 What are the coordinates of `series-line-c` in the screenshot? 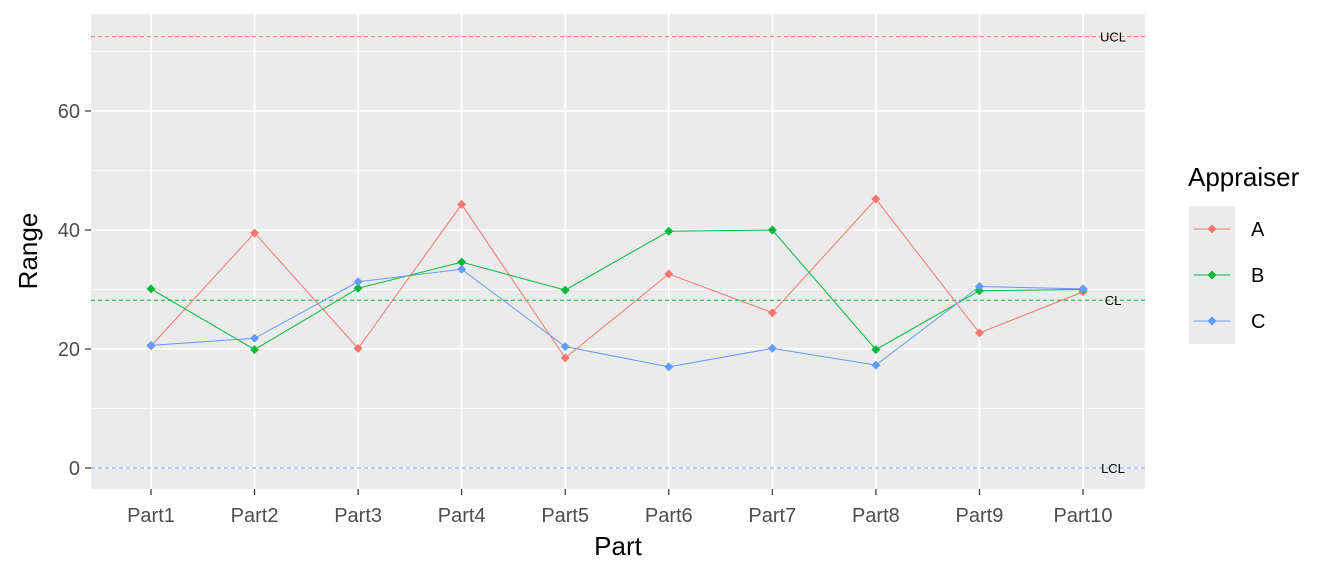 It's located at (617, 318).